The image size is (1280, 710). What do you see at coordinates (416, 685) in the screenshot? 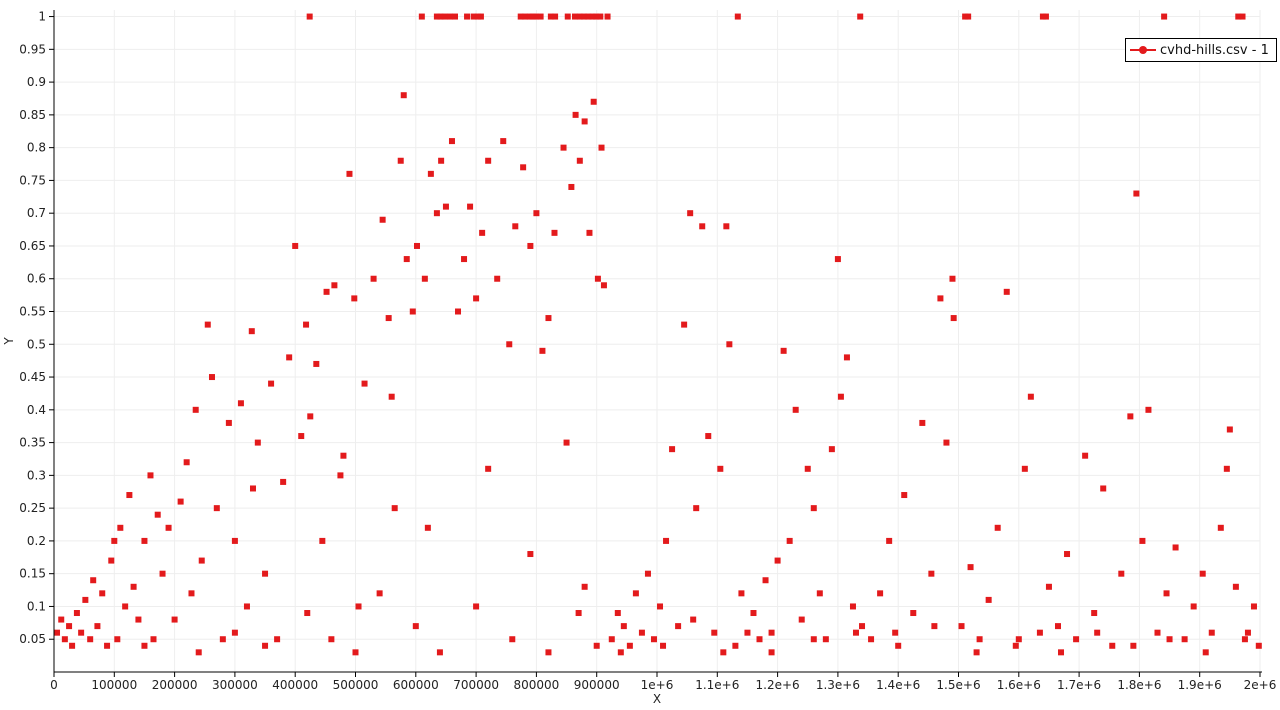
I see `x-tick-label: 600000` at bounding box center [416, 685].